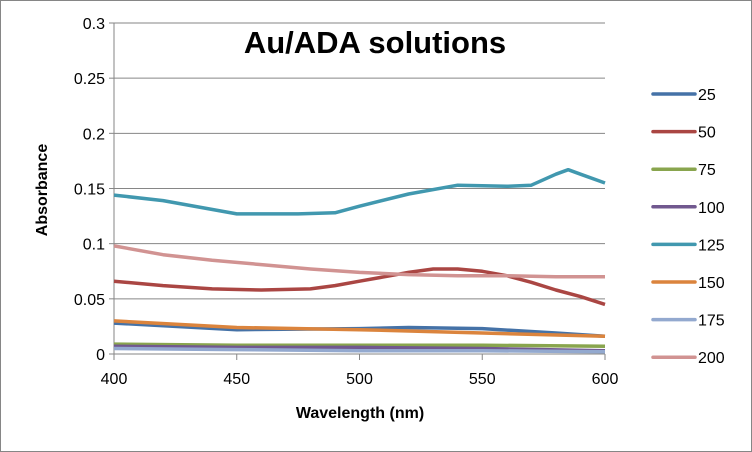 This screenshot has height=452, width=752. What do you see at coordinates (688, 321) in the screenshot?
I see `legend-item-175: 175` at bounding box center [688, 321].